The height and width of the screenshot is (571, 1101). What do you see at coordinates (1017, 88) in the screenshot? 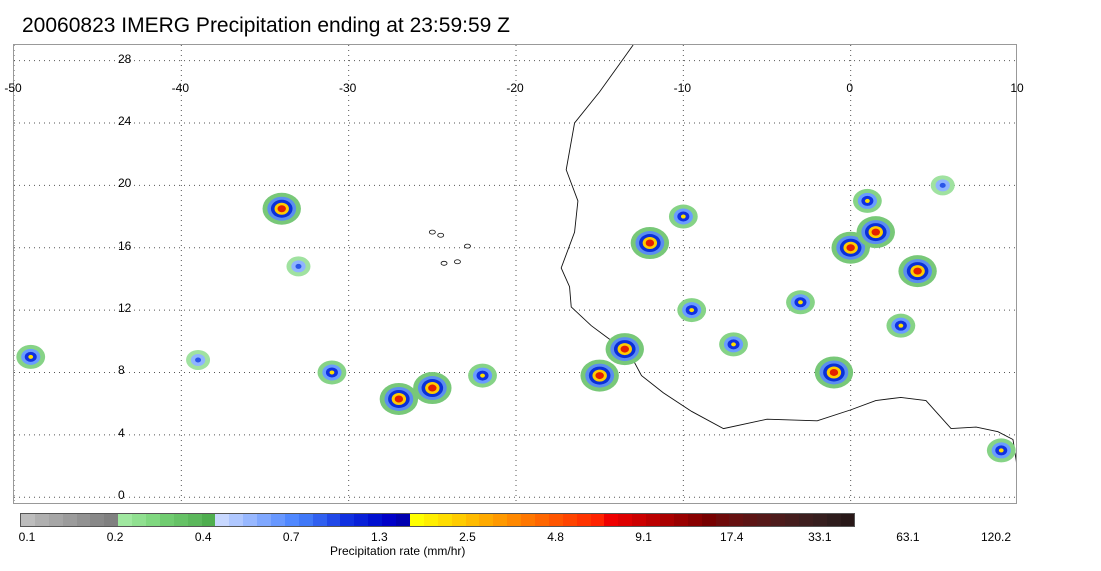
I see `lon-label: 10` at bounding box center [1017, 88].